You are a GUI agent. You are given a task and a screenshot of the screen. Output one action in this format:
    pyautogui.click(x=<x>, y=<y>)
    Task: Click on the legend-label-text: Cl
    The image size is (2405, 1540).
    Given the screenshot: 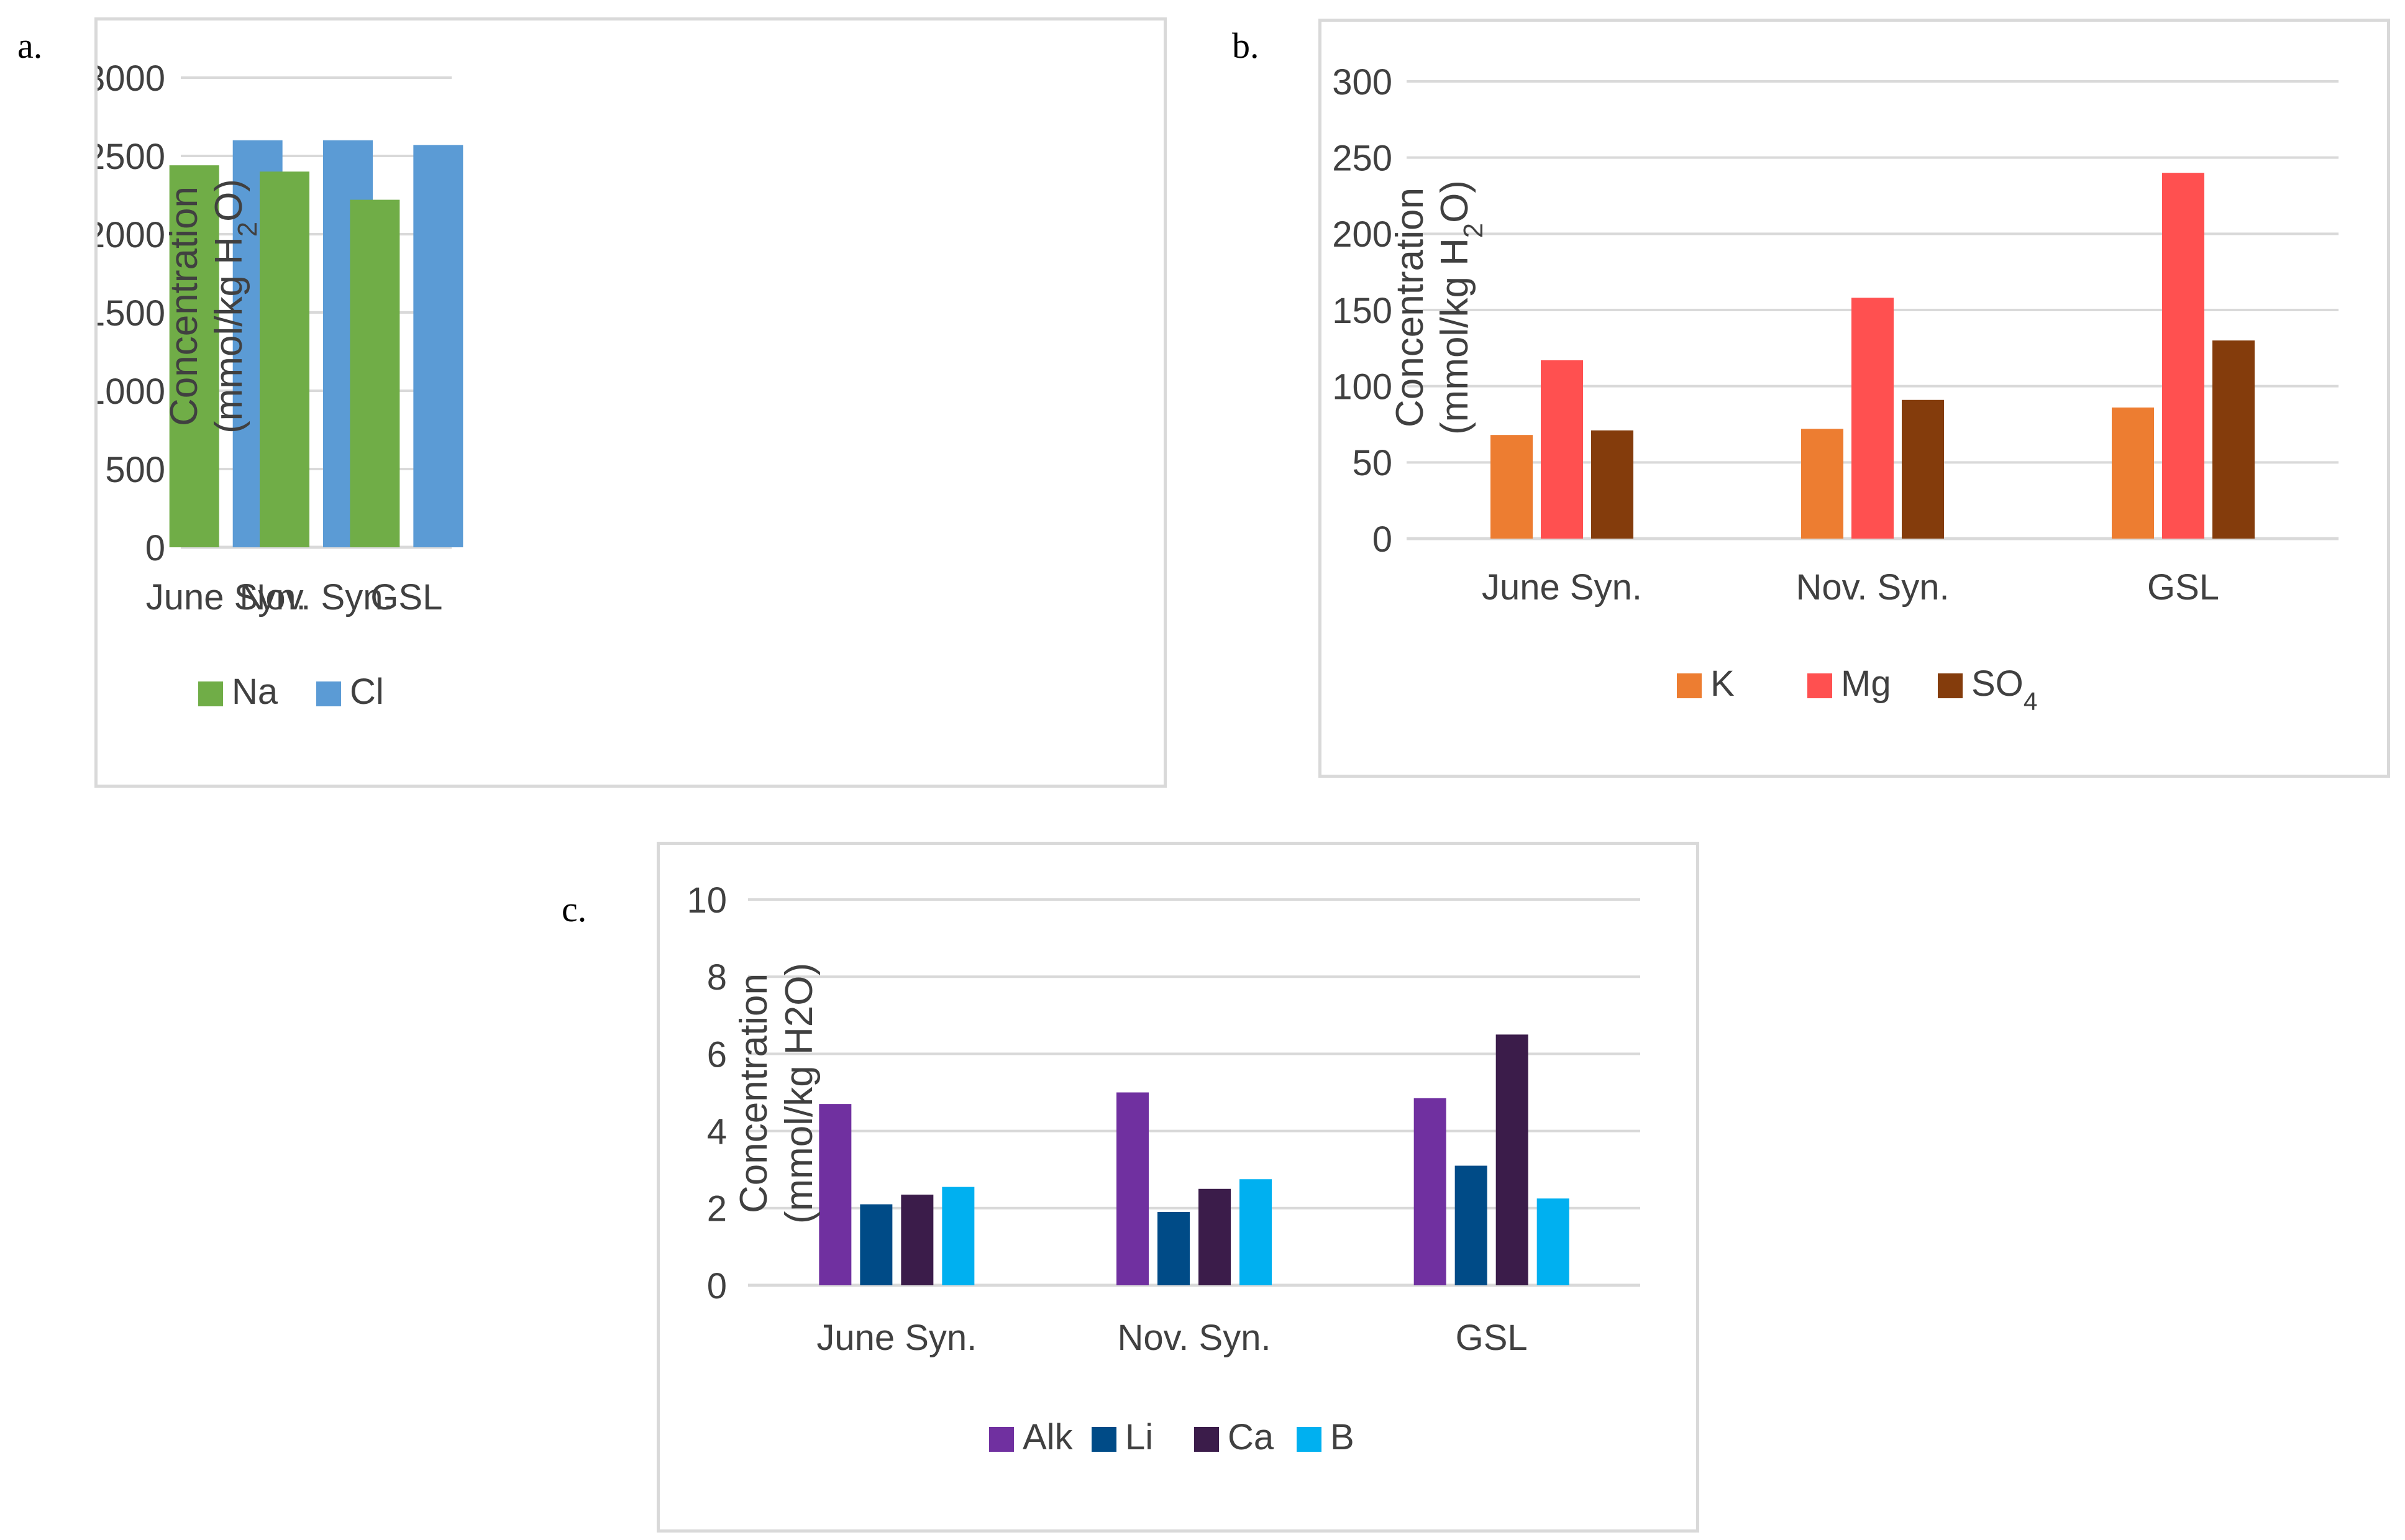 What is the action you would take?
    pyautogui.click(x=367, y=692)
    